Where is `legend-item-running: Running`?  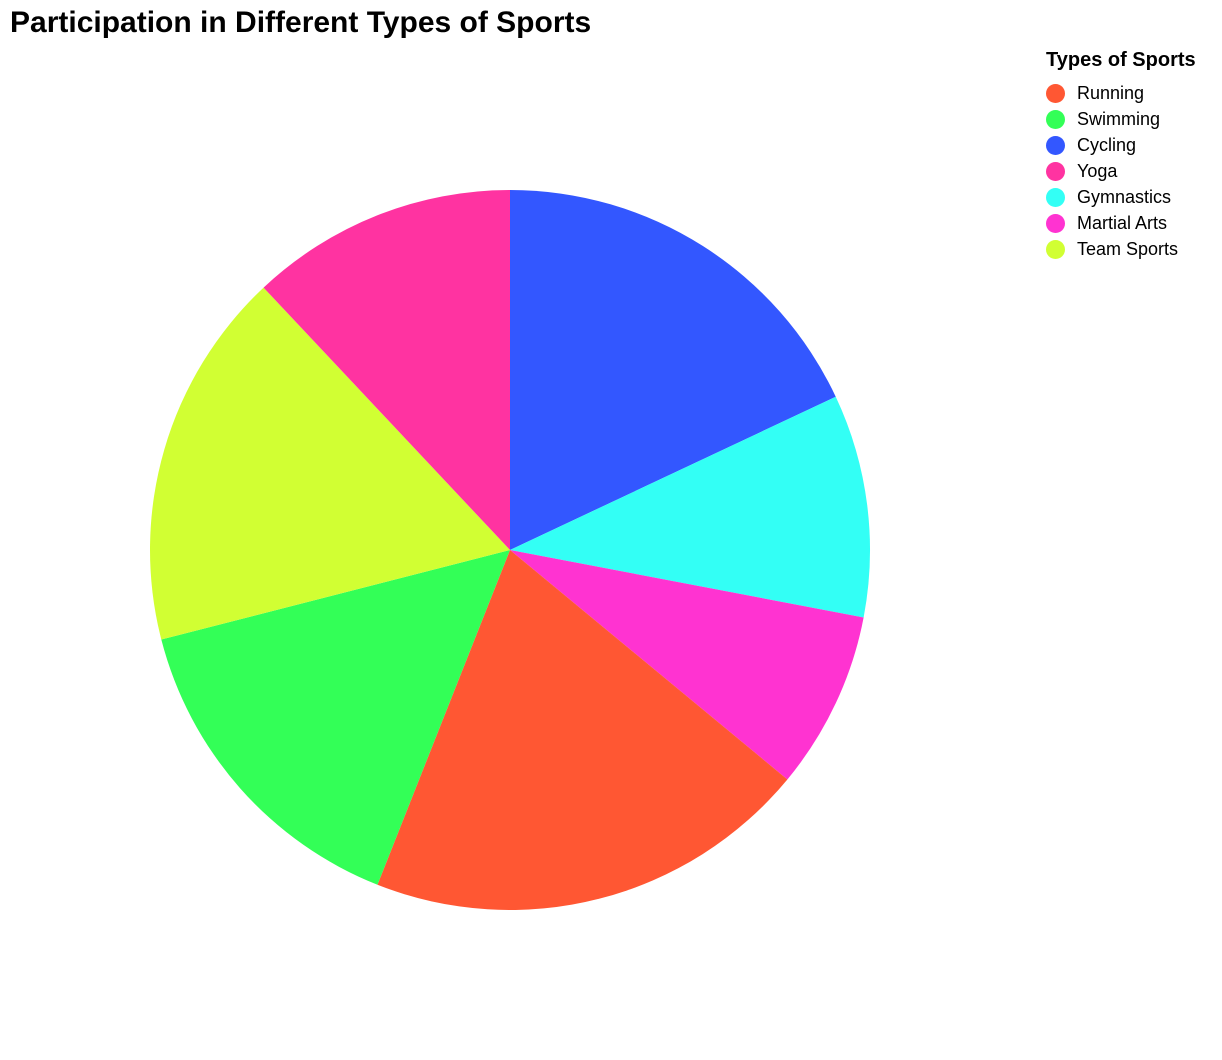
legend-item-running: Running is located at coordinates (1121, 93).